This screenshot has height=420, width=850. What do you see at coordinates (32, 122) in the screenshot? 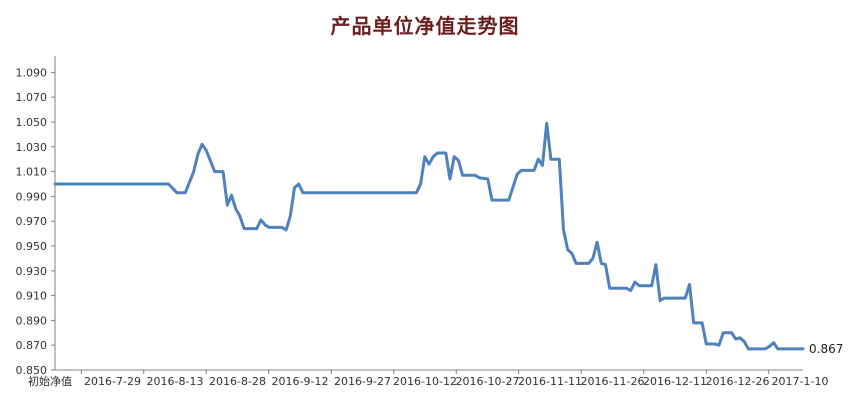
I see `y-tick-label: 1.050` at bounding box center [32, 122].